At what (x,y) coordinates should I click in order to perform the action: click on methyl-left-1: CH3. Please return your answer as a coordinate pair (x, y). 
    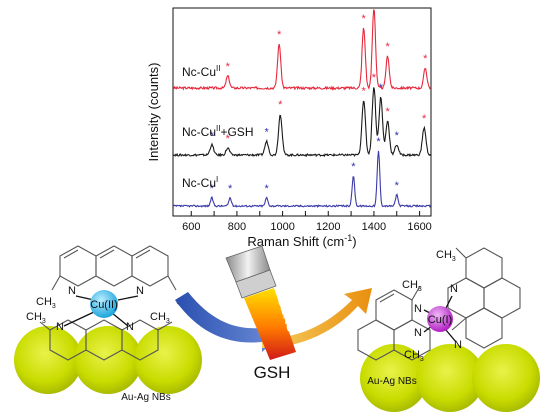
    Looking at the image, I should click on (46, 303).